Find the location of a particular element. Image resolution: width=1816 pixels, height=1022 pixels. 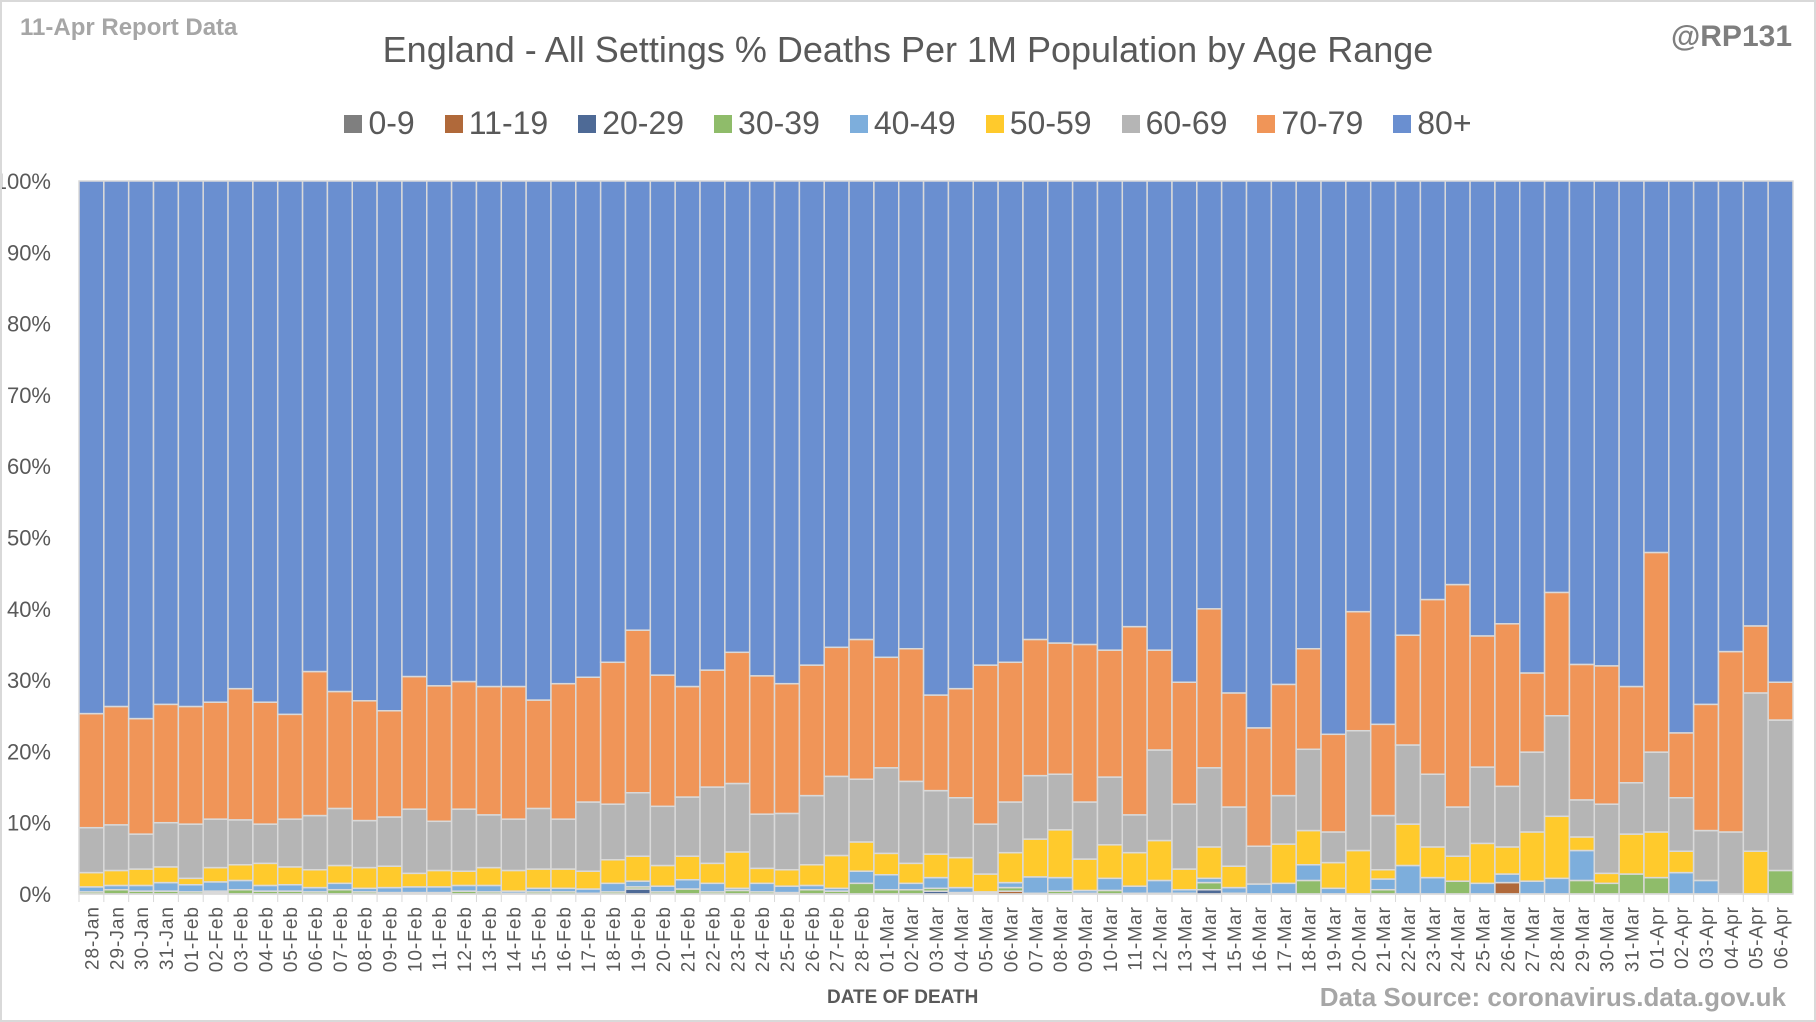

x-tick-label: 27-Mar is located at coordinates (1533, 939).